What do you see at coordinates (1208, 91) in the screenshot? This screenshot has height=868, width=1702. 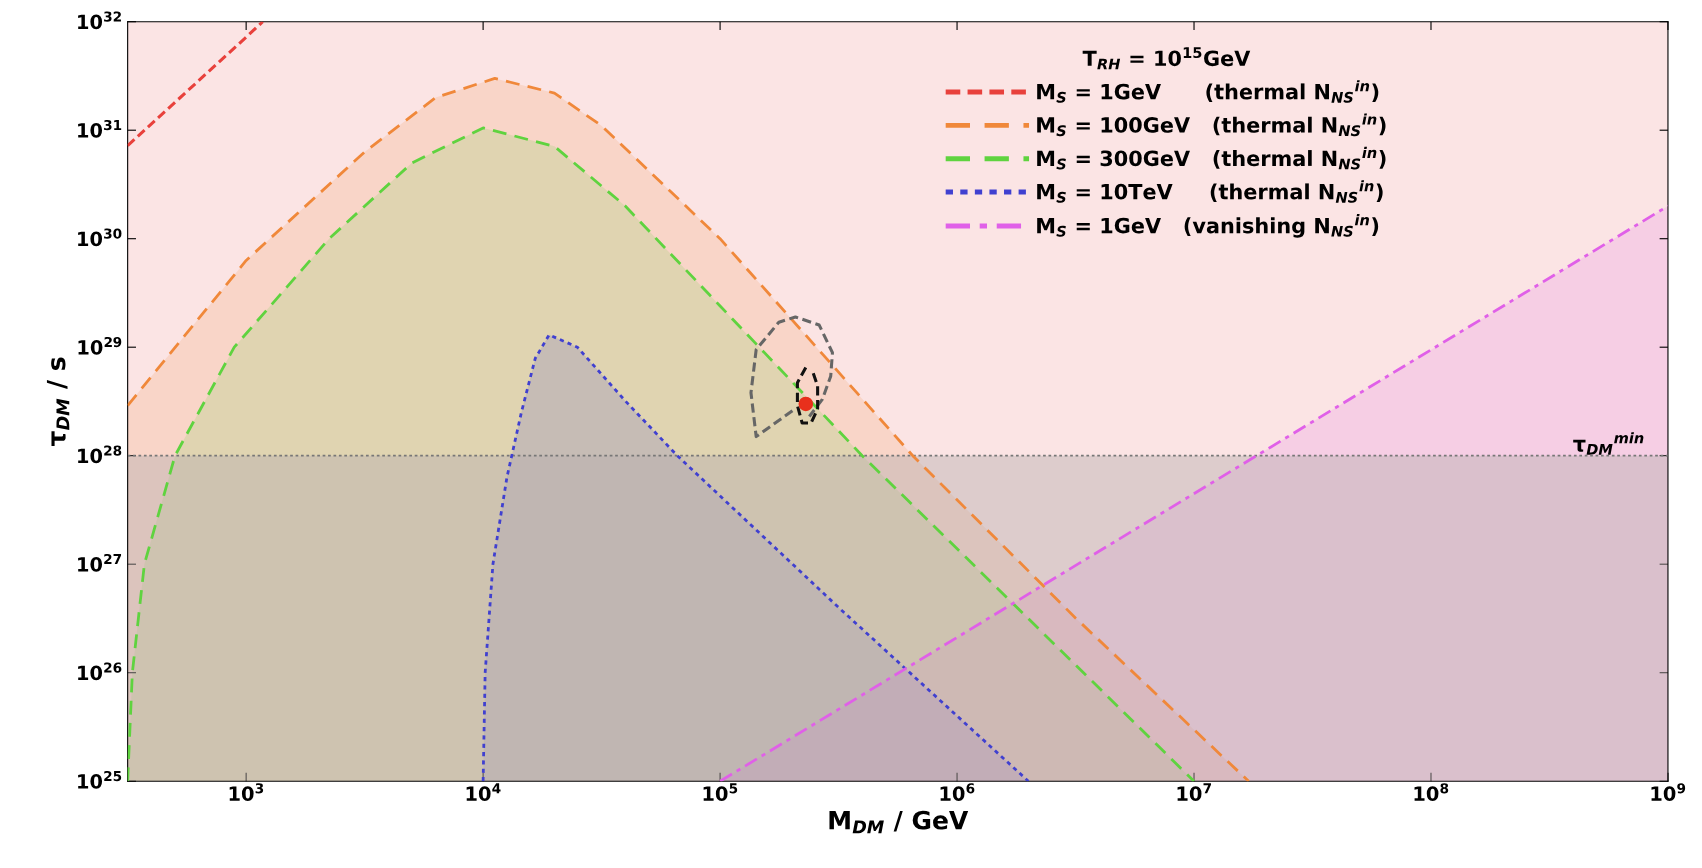 I see `legend-label: M$_{S}$ = 1GeV (thermal N$_{NS}$$^{in}$)` at bounding box center [1208, 91].